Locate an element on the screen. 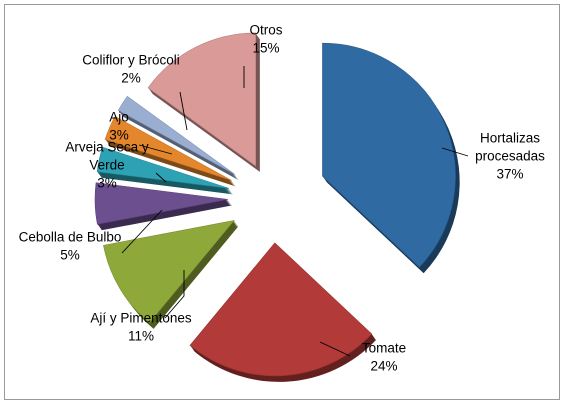  leader-line-aji-y-pimentones is located at coordinates (174, 294).